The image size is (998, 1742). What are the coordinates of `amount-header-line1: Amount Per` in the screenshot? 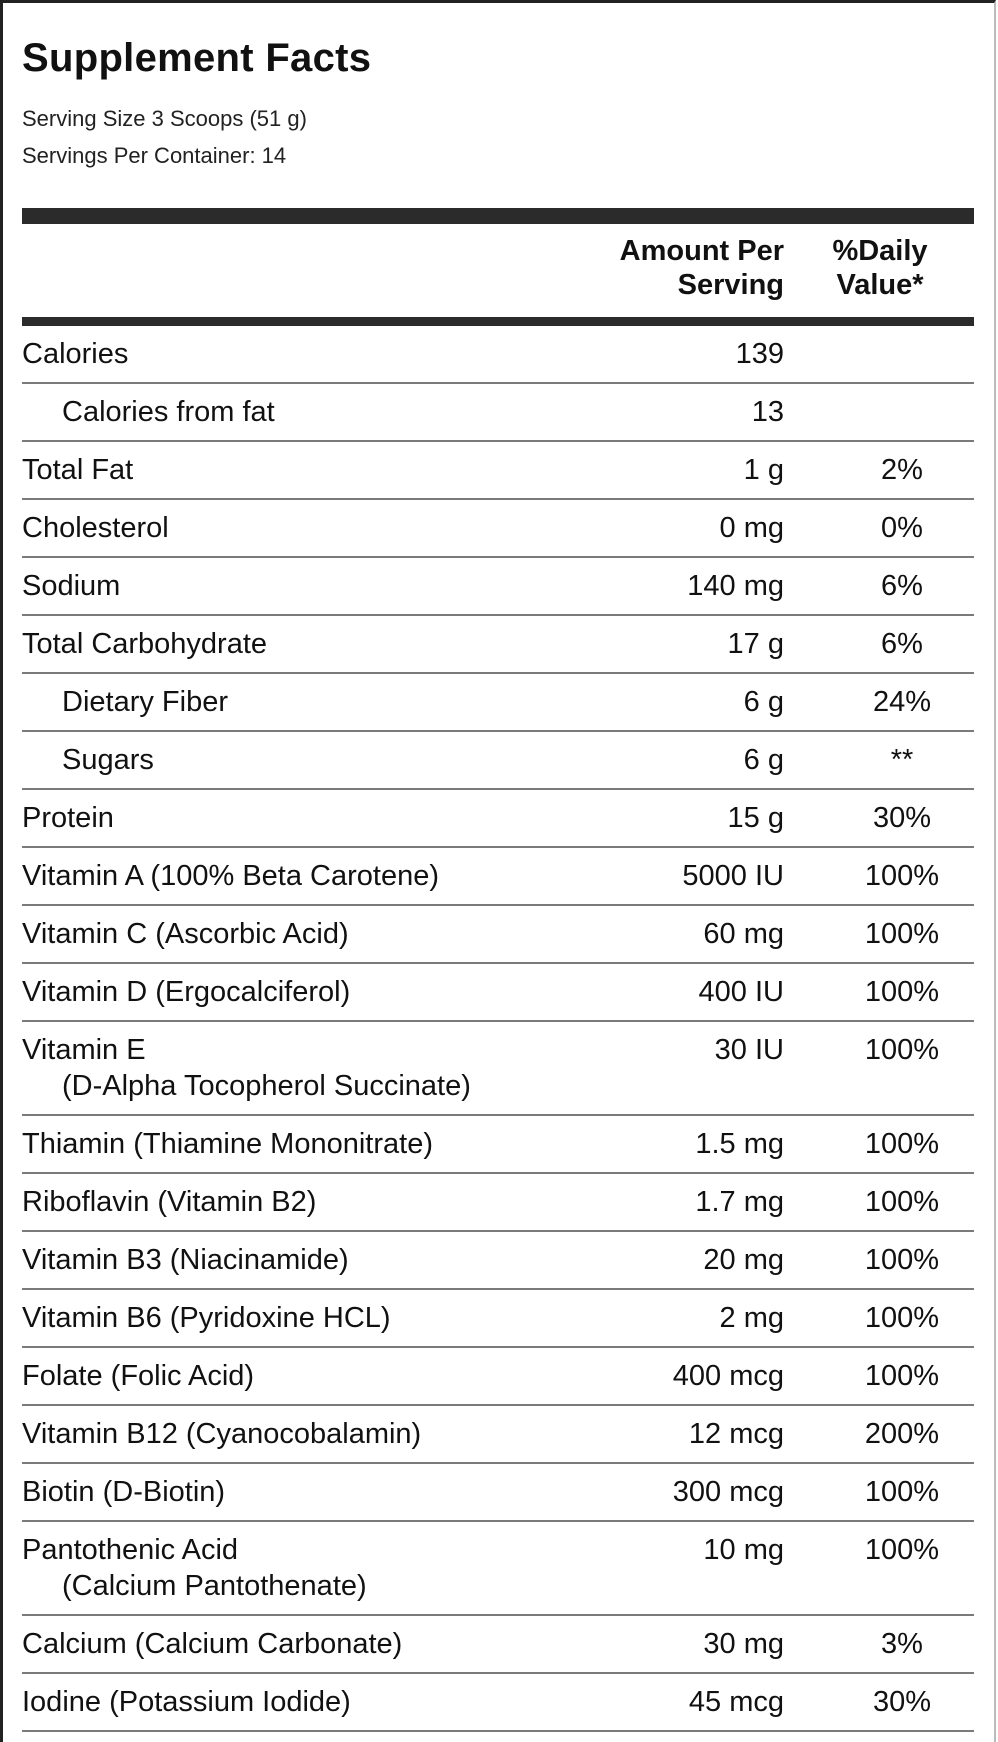 It's located at (701, 251).